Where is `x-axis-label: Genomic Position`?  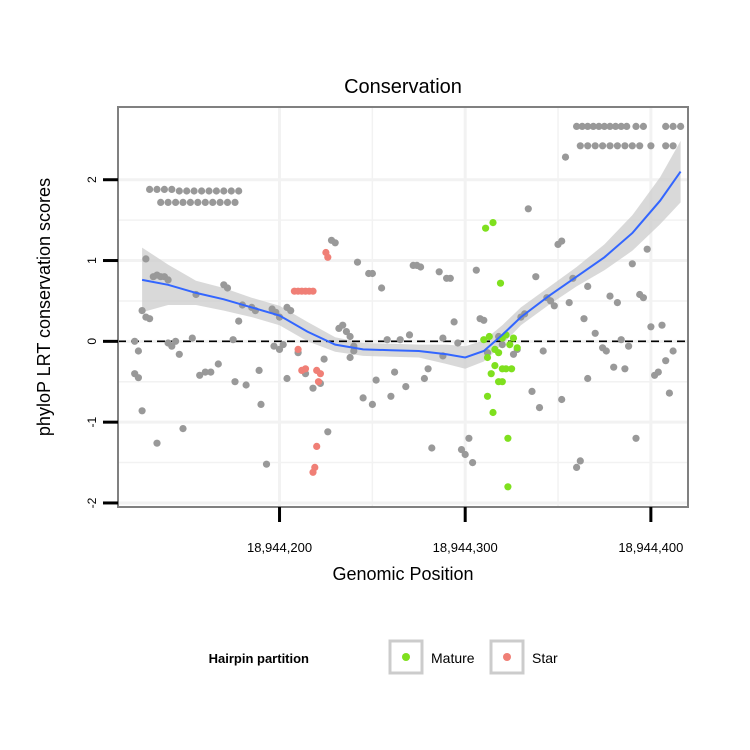
x-axis-label: Genomic Position is located at coordinates (402, 574).